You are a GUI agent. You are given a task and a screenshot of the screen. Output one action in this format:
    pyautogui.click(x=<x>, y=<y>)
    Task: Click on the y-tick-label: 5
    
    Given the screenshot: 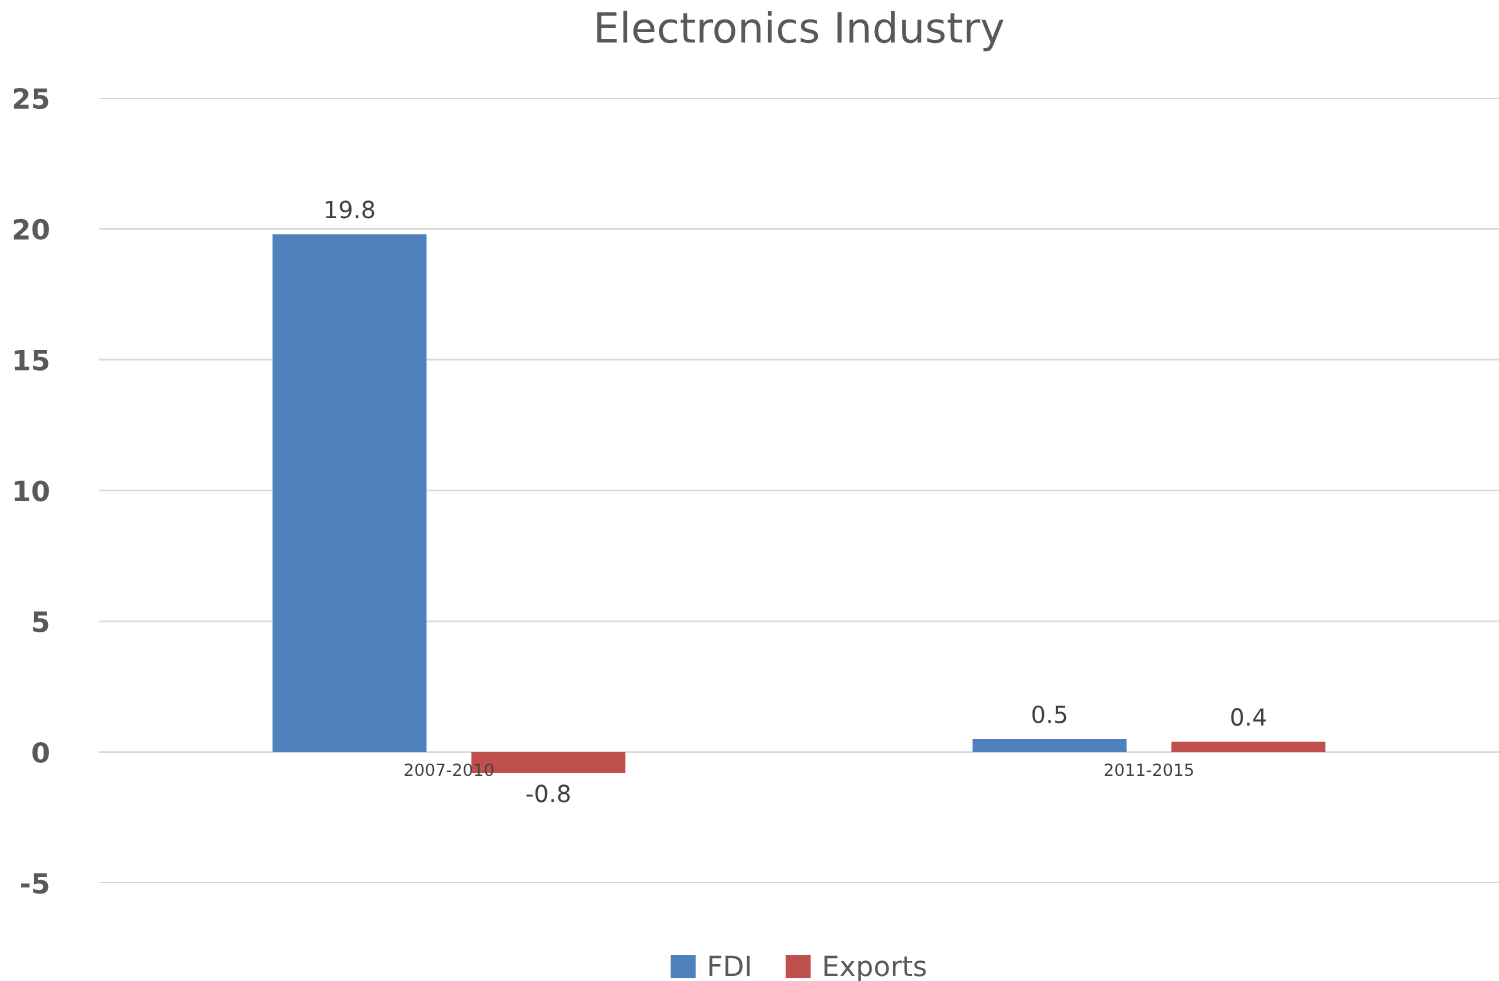 What is the action you would take?
    pyautogui.click(x=41, y=622)
    